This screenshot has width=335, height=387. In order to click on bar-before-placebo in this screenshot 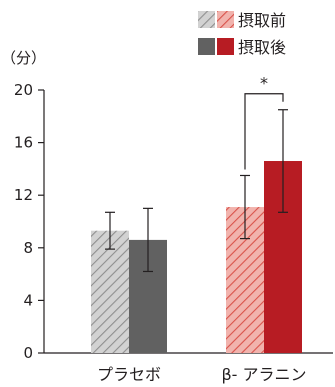, I will do `click(110, 291)`.